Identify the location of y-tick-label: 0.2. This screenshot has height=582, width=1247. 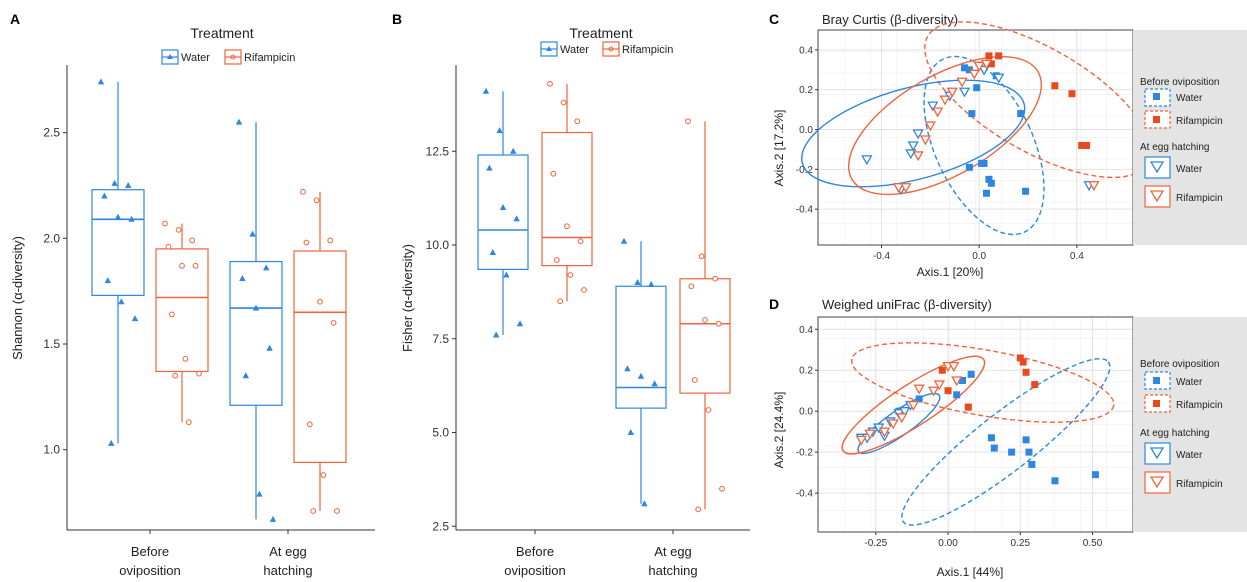
(806, 371).